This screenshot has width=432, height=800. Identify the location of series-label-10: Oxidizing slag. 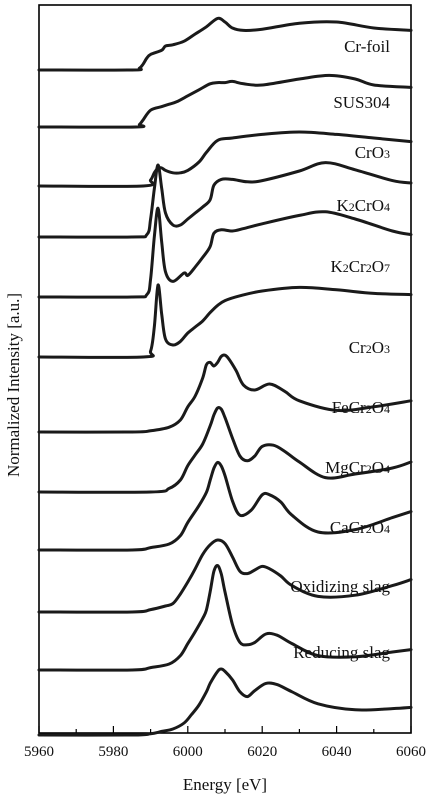
(340, 586).